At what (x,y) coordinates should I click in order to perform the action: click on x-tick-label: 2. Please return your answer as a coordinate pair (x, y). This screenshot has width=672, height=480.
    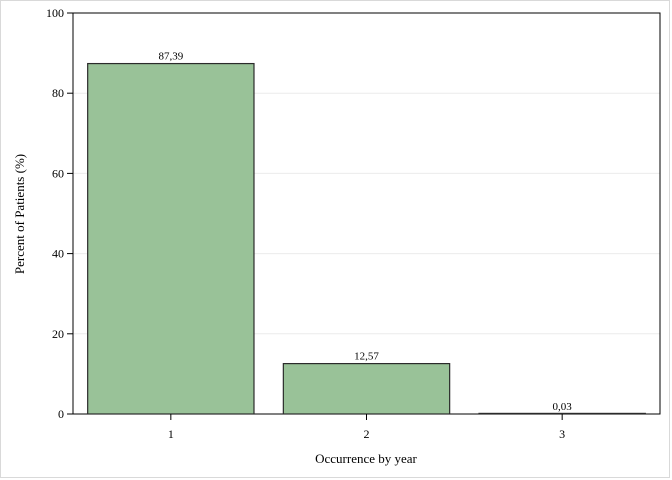
    Looking at the image, I should click on (367, 434).